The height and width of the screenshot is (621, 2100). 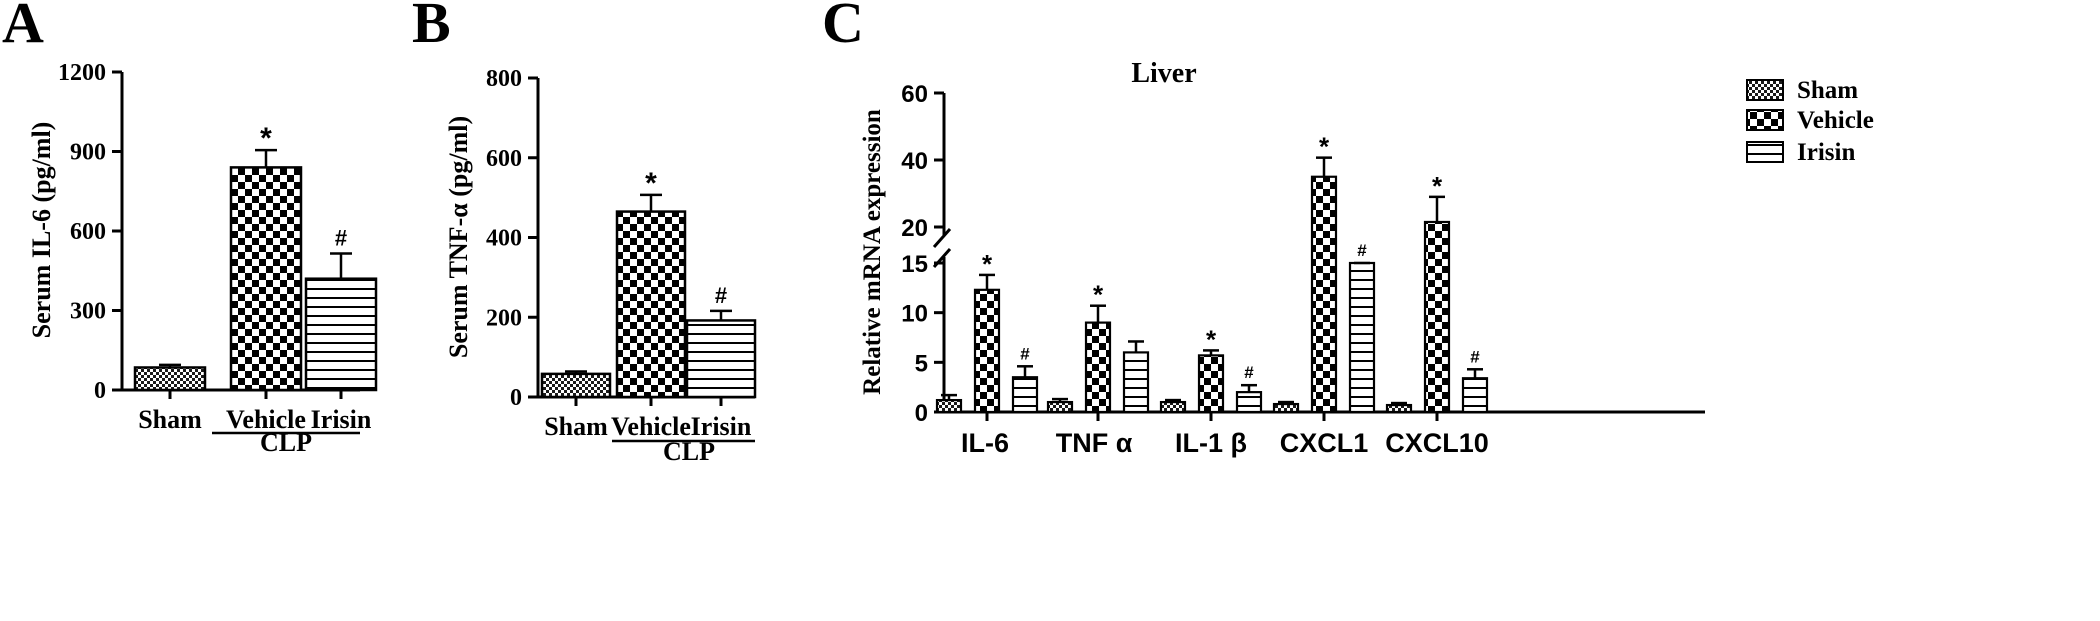 What do you see at coordinates (1362, 337) in the screenshot?
I see `panel-c-bar-irisin-cxcl1` at bounding box center [1362, 337].